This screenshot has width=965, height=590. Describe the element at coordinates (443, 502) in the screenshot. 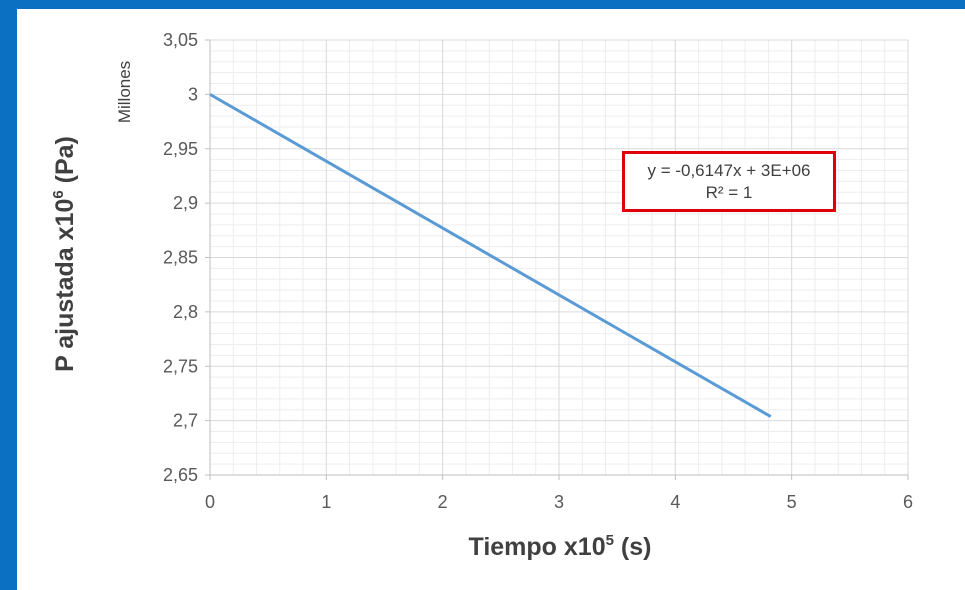

I see `x-tick-label: 2` at that location.